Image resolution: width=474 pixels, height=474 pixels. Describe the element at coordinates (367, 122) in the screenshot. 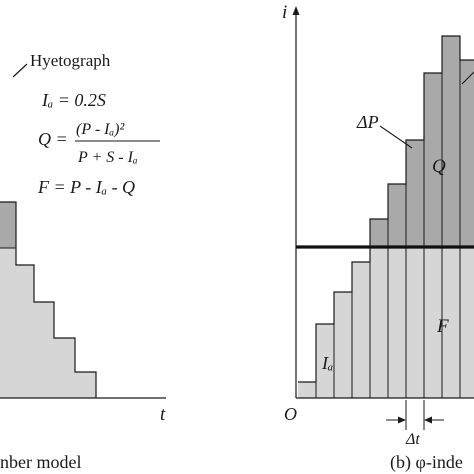

I see `delta-p-label: ΔP` at that location.